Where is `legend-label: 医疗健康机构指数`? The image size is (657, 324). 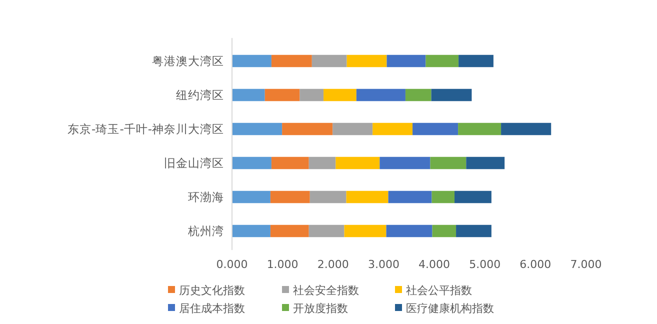
legend-label: 医疗健康机构指数 is located at coordinates (450, 308).